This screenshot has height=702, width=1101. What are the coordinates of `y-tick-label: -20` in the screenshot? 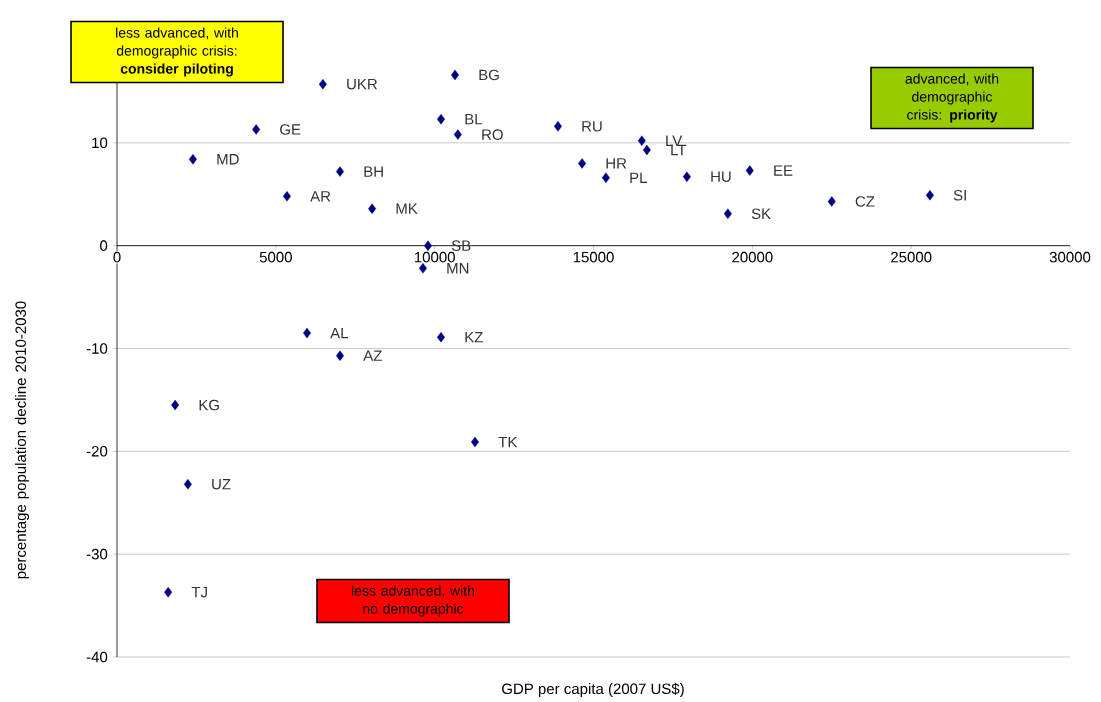 It's located at (97, 451).